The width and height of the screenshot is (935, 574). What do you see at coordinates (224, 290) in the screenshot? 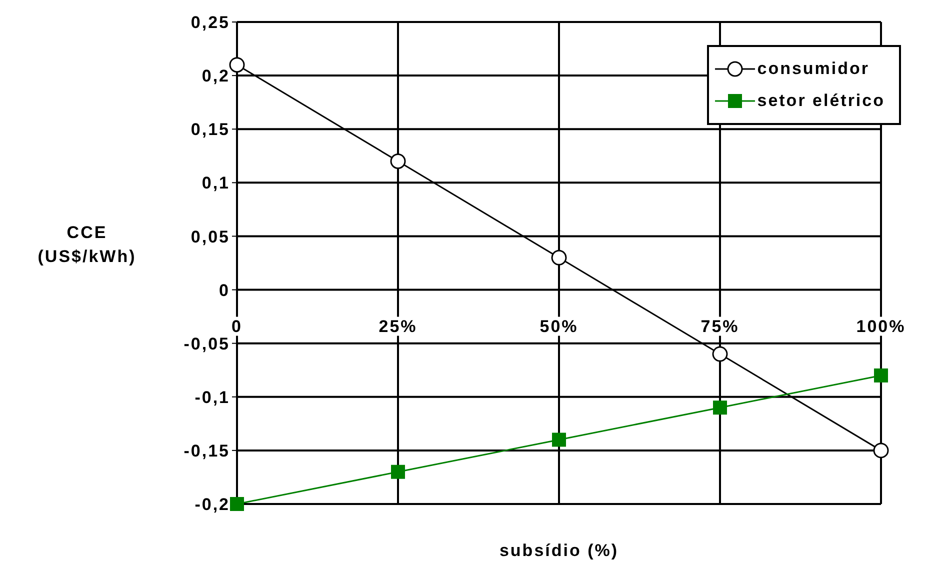
I see `y-tick-label: 0` at bounding box center [224, 290].